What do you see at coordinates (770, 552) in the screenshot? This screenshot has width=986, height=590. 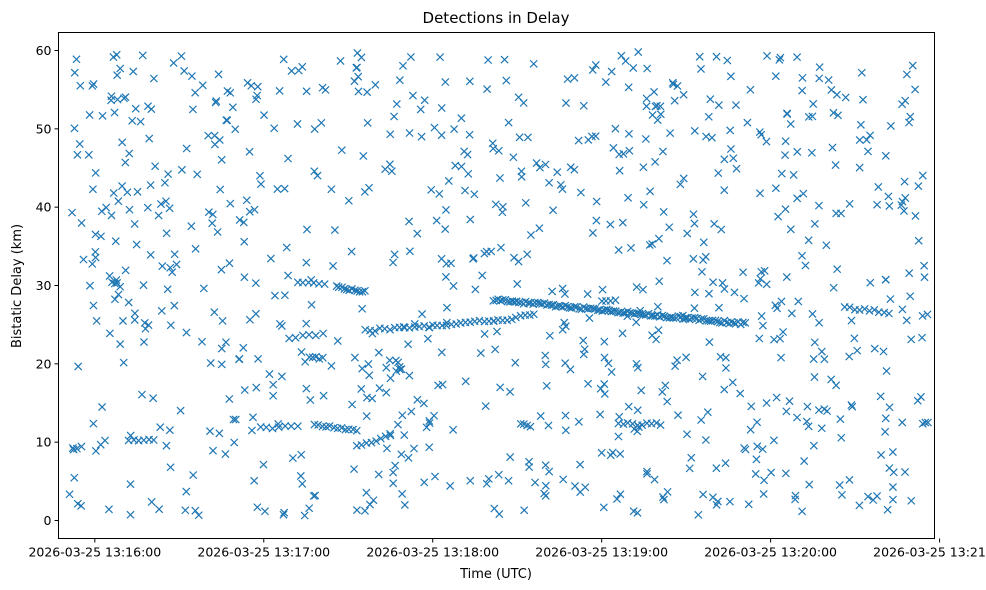 I see `x-tick-label: 2026-03-25 13:20:00` at bounding box center [770, 552].